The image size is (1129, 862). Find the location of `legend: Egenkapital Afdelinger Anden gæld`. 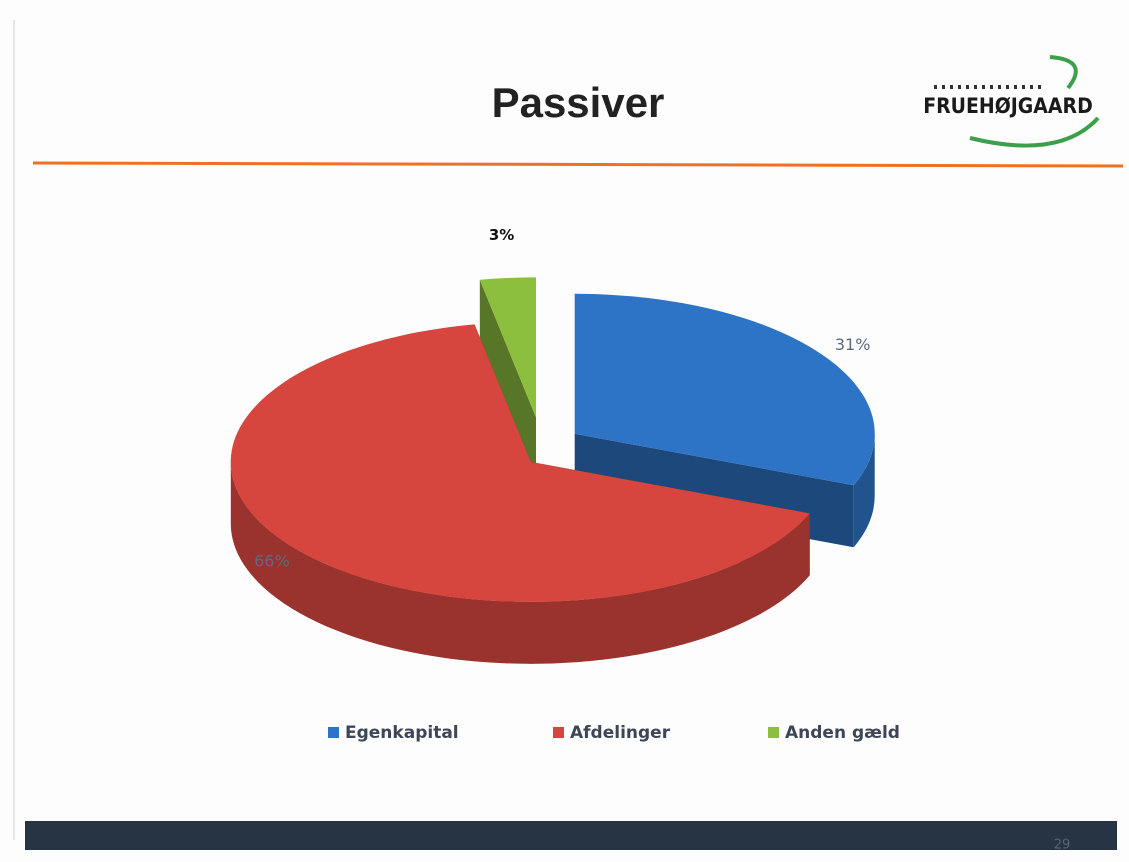

legend: Egenkapital Afdelinger Anden gæld is located at coordinates (614, 733).